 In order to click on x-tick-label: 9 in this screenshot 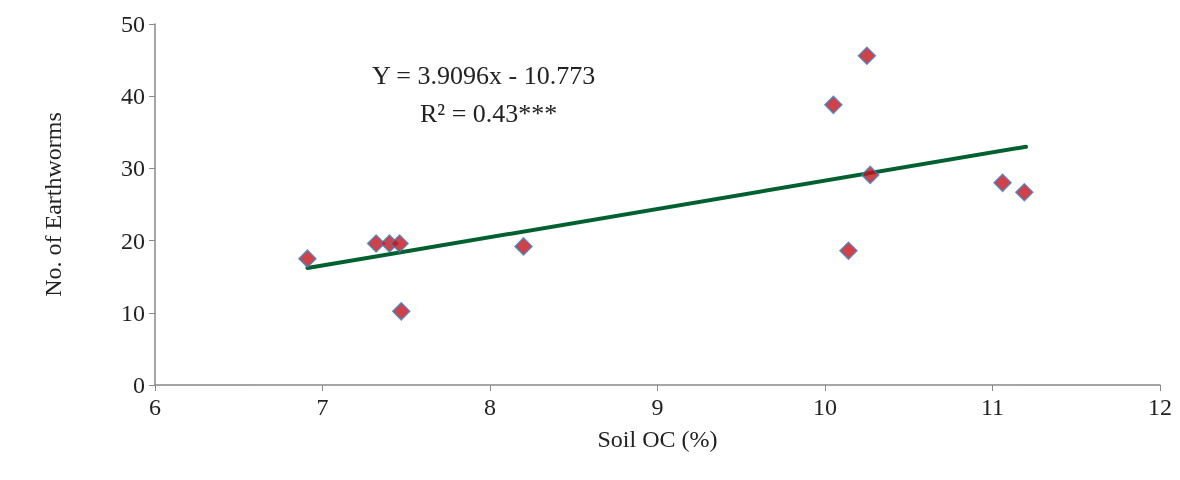, I will do `click(657, 407)`.